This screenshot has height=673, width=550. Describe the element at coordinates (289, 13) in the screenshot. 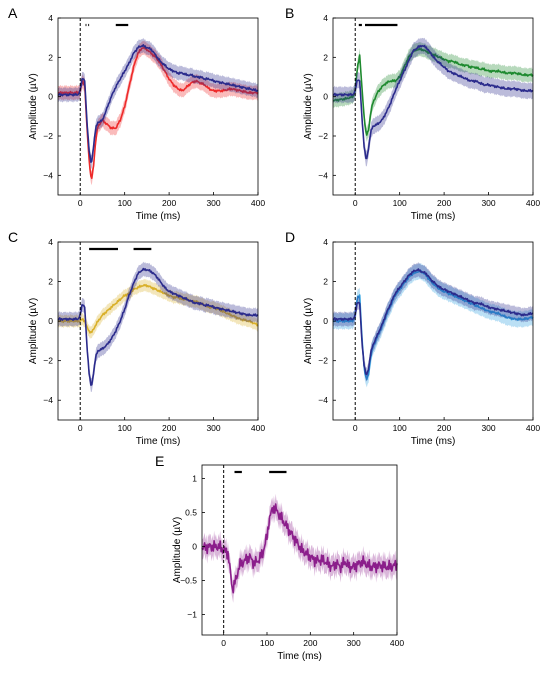

I see `panel-letter: B` at that location.